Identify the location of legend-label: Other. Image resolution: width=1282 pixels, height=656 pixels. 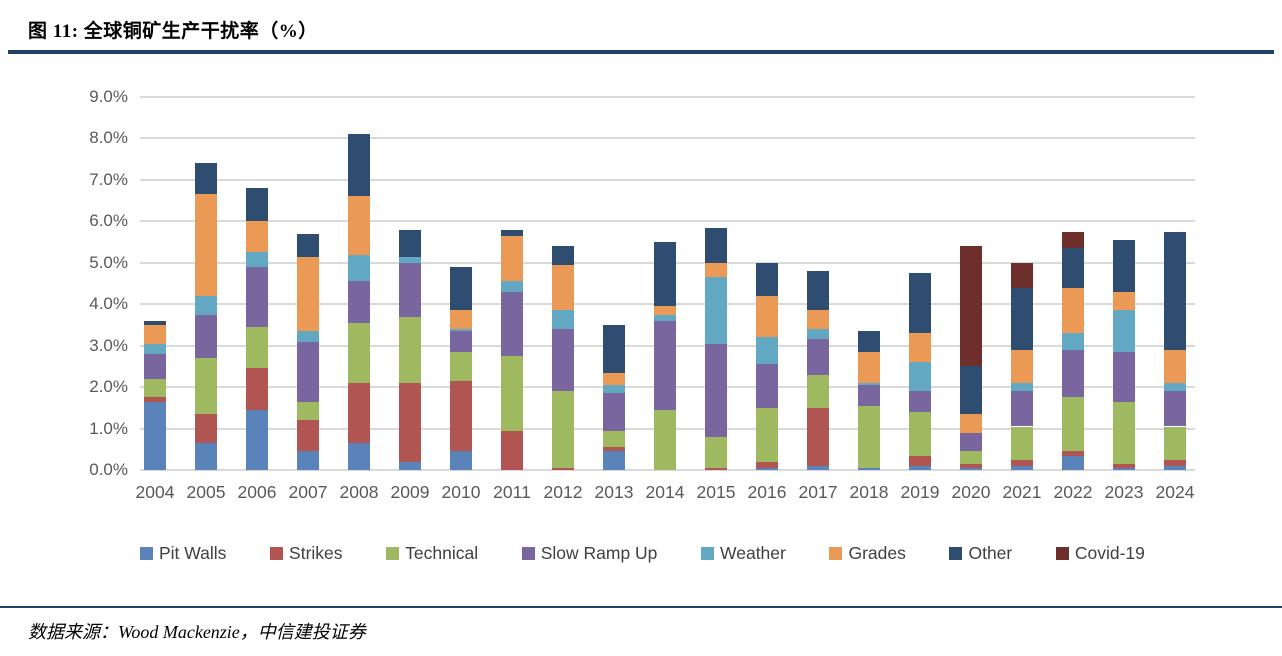
(990, 553).